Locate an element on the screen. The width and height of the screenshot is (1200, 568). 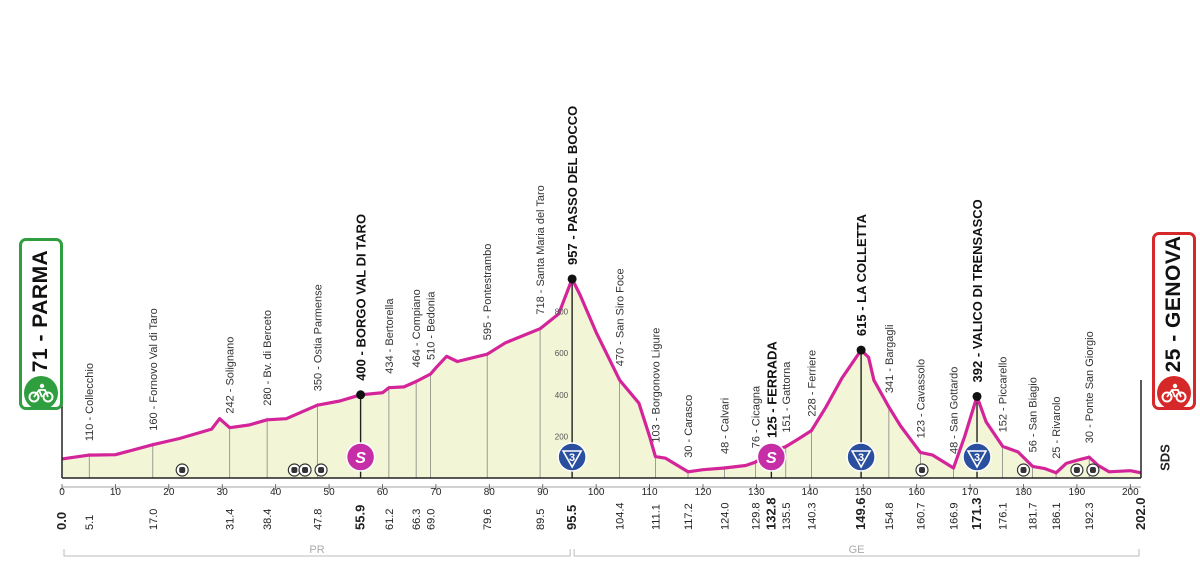
place-label: 56 - San Biagio is located at coordinates (1034, 414).